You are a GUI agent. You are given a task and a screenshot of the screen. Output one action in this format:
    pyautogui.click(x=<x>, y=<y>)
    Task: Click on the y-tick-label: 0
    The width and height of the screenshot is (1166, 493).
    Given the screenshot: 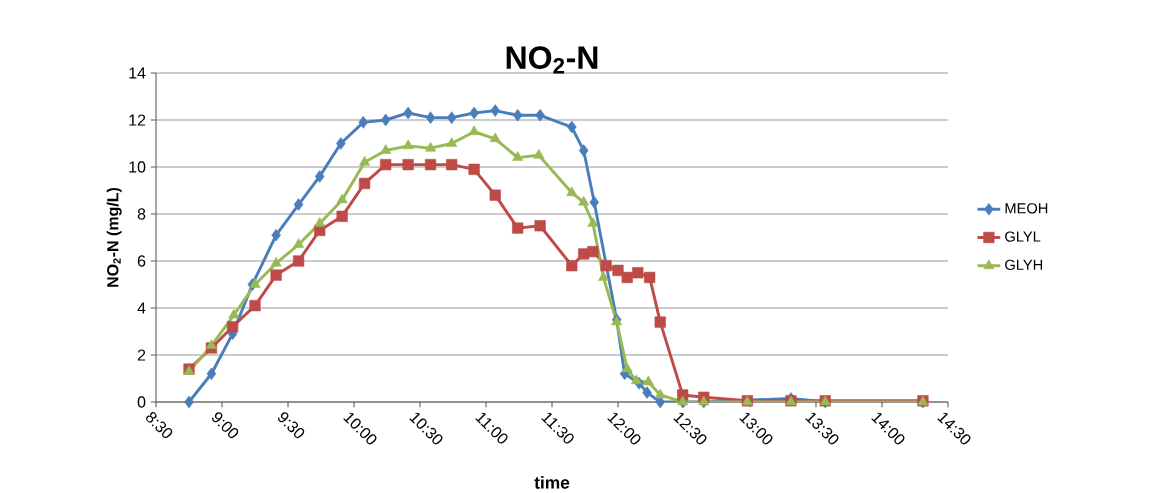 What is the action you would take?
    pyautogui.click(x=141, y=402)
    